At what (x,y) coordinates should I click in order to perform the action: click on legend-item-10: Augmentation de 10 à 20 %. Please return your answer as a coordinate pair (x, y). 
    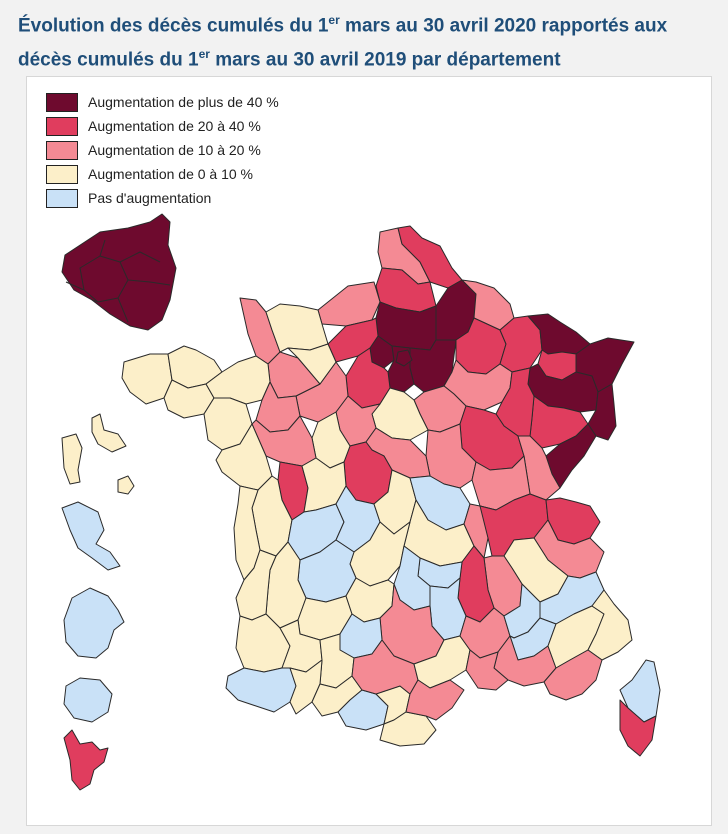
    Looking at the image, I should click on (162, 150).